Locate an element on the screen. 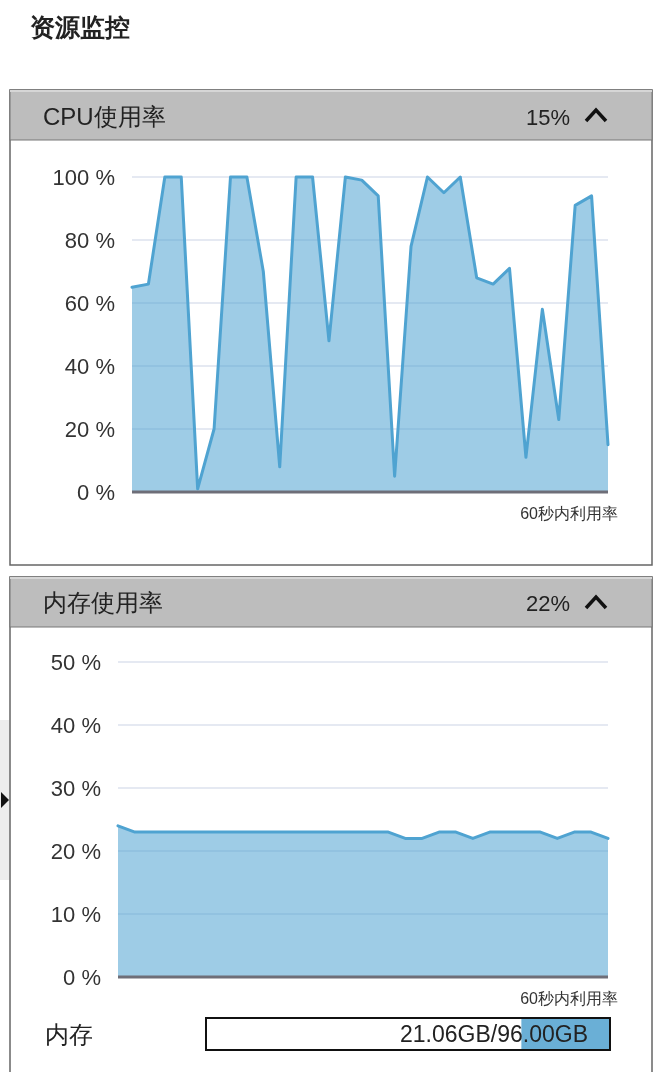  chart-title: CPU使用率 is located at coordinates (104, 116).